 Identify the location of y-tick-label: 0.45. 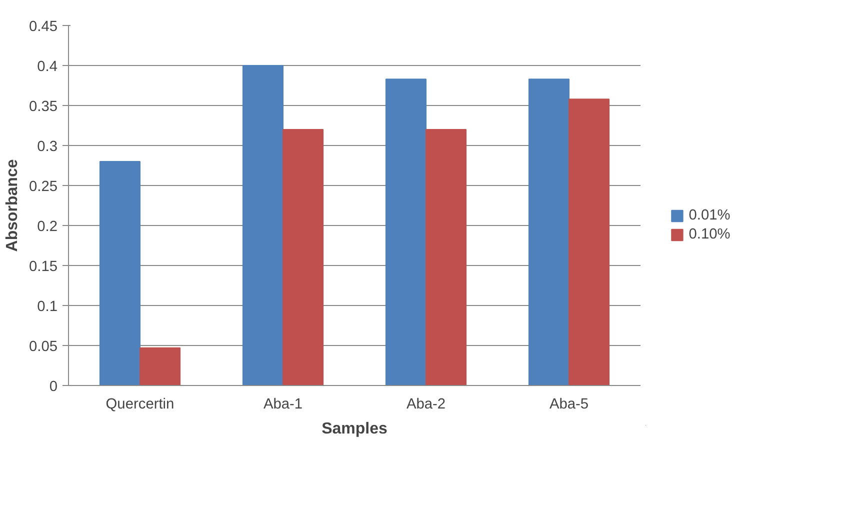
(43, 27).